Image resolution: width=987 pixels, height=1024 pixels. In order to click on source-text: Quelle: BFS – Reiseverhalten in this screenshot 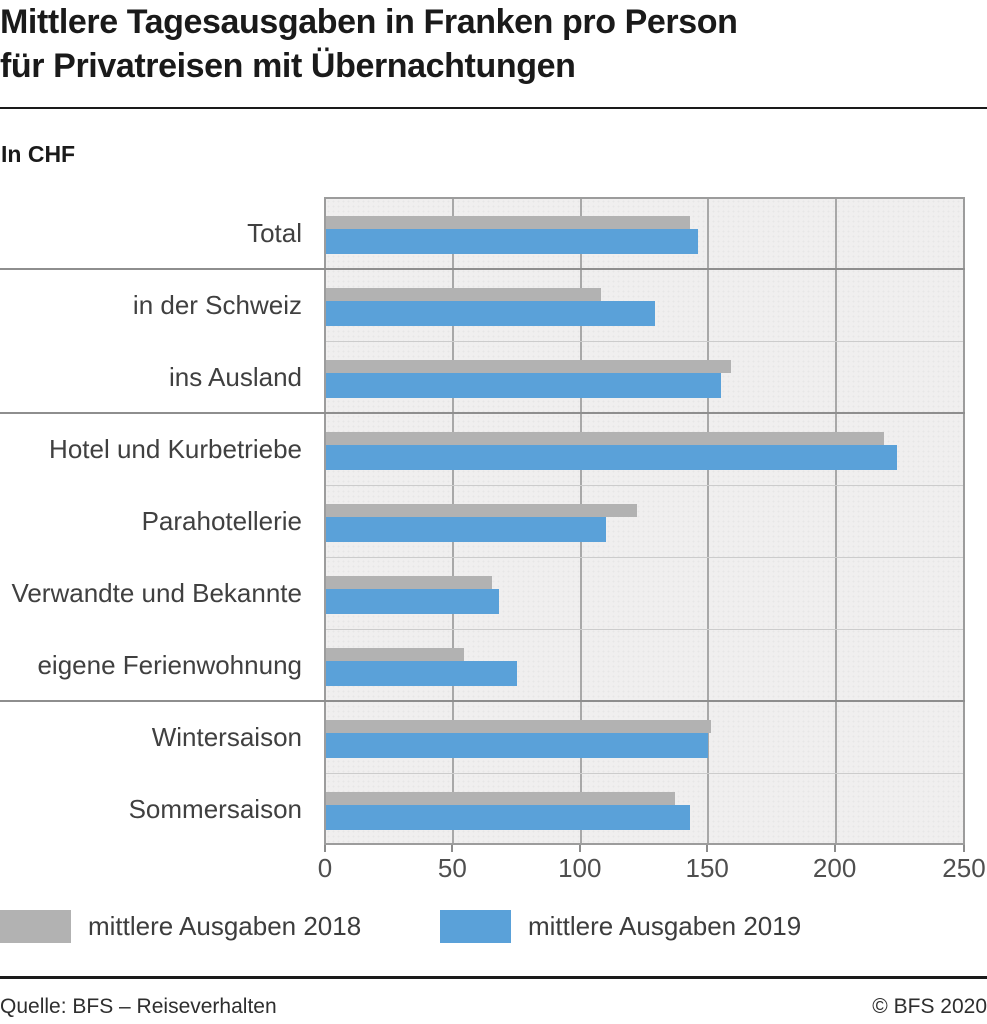, I will do `click(138, 1006)`.